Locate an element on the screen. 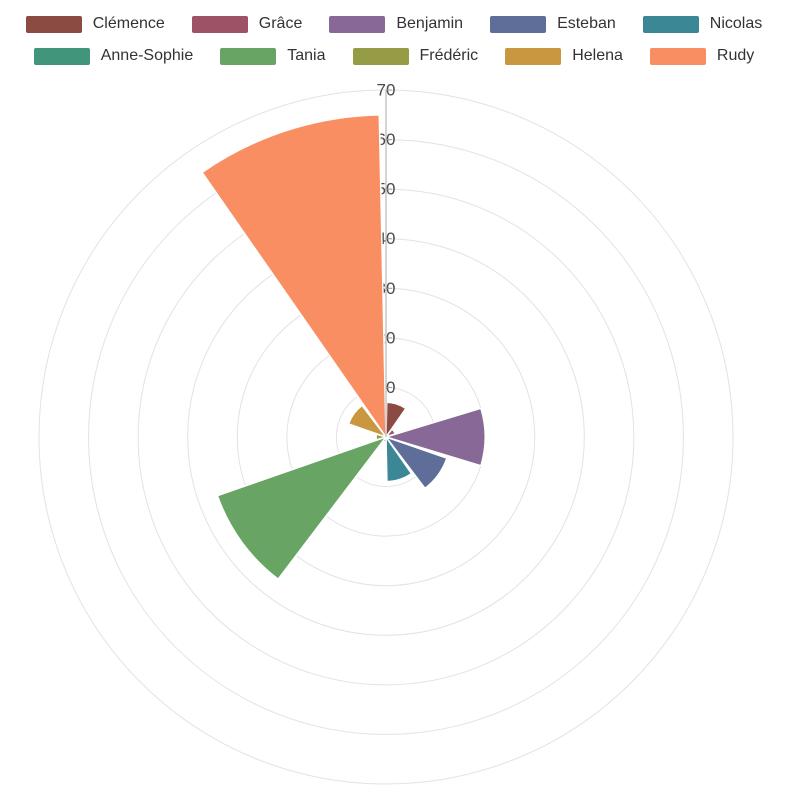 This screenshot has height=800, width=788. legend-swatch-frederic is located at coordinates (380, 56).